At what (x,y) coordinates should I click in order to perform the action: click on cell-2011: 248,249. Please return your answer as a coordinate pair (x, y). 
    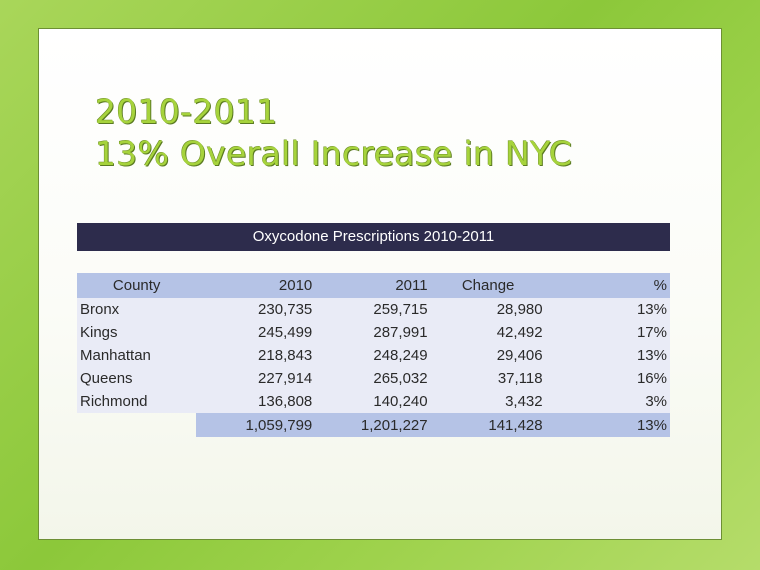
    Looking at the image, I should click on (373, 355).